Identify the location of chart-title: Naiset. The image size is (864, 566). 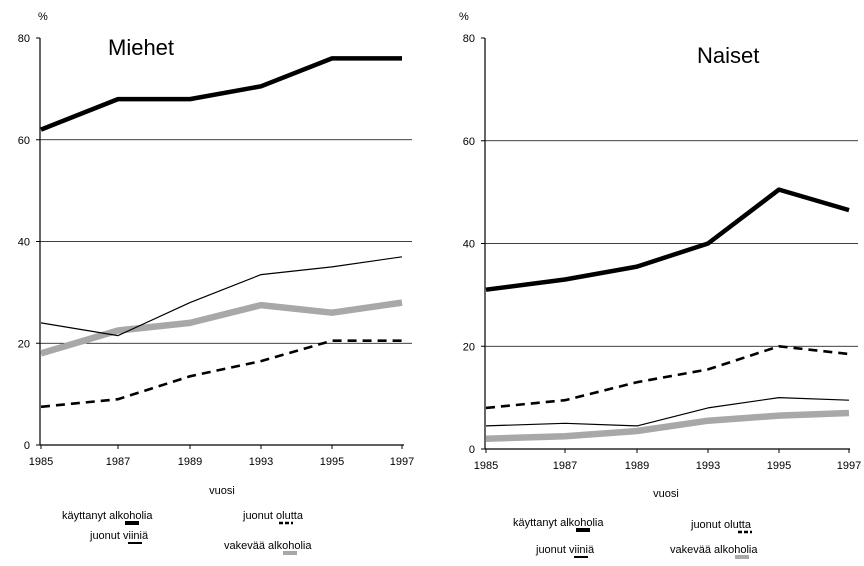
(728, 55).